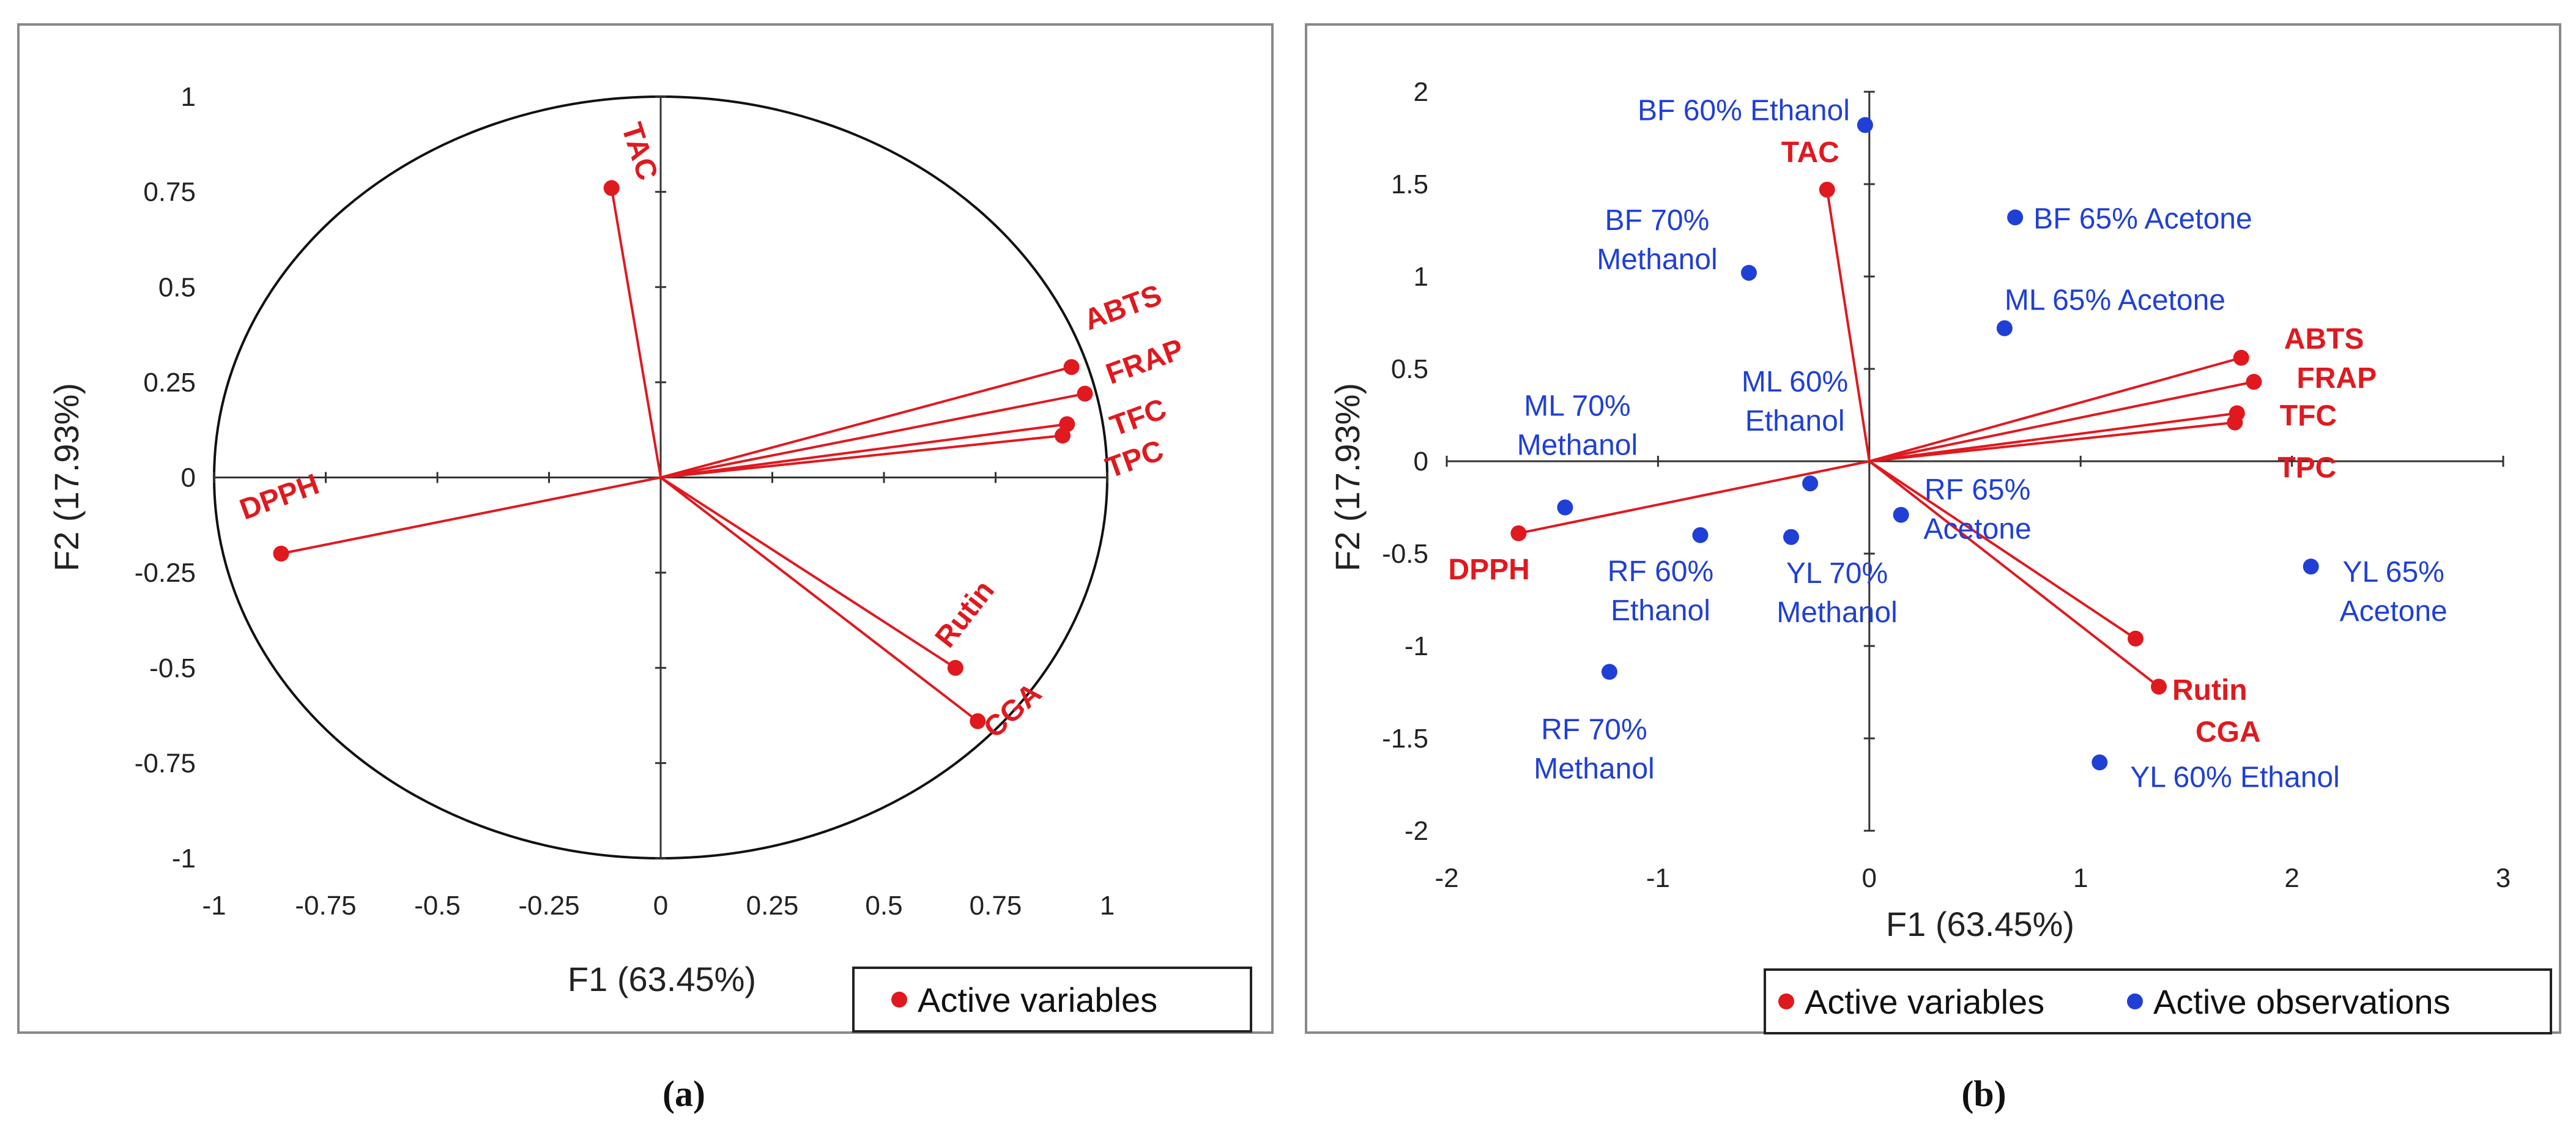  What do you see at coordinates (1660, 571) in the screenshot?
I see `observation-label-line: RF 60%` at bounding box center [1660, 571].